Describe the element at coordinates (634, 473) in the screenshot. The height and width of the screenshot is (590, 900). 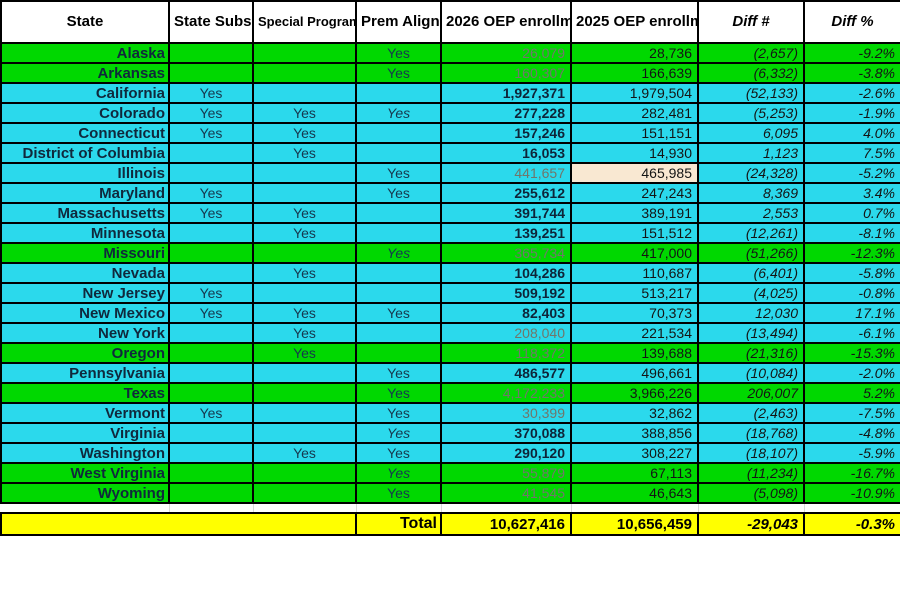
I see `cell-e2025: 67,113` at that location.